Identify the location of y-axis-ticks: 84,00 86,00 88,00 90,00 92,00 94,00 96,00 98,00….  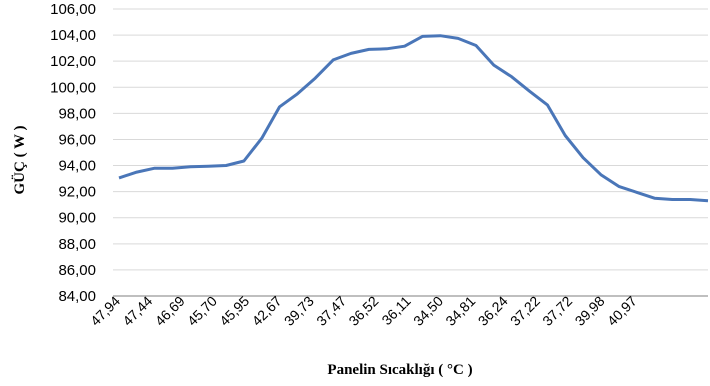
(73, 153).